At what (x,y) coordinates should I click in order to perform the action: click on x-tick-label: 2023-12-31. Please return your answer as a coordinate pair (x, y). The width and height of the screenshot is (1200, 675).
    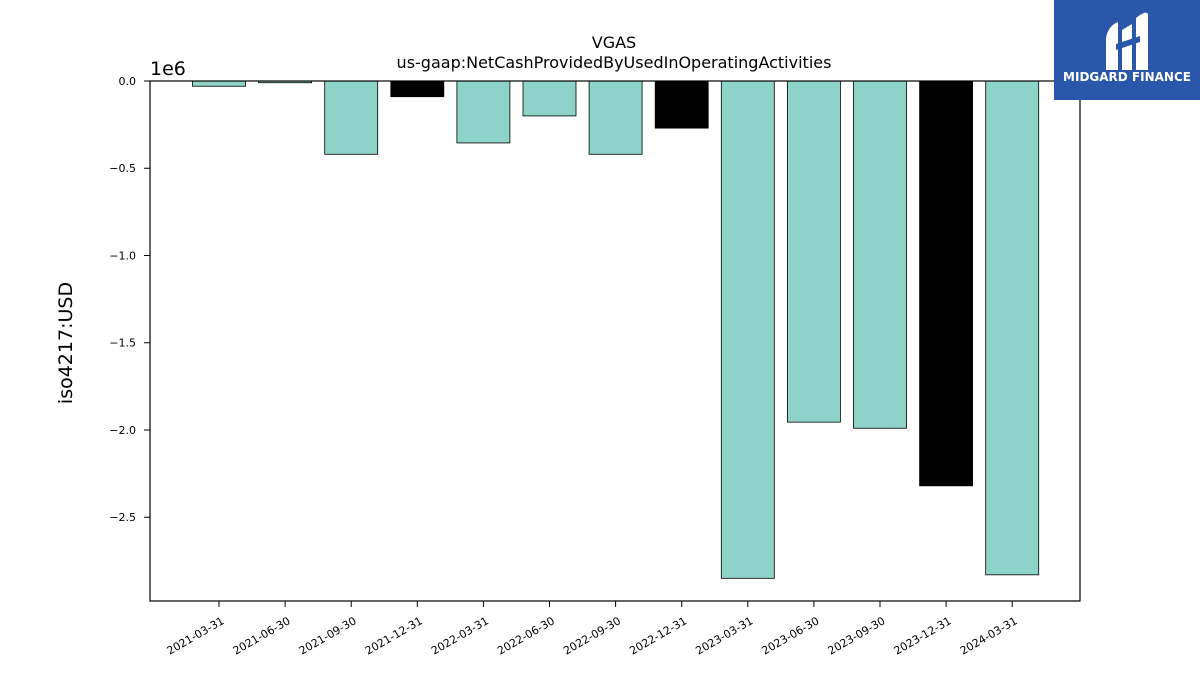
    Looking at the image, I should click on (923, 635).